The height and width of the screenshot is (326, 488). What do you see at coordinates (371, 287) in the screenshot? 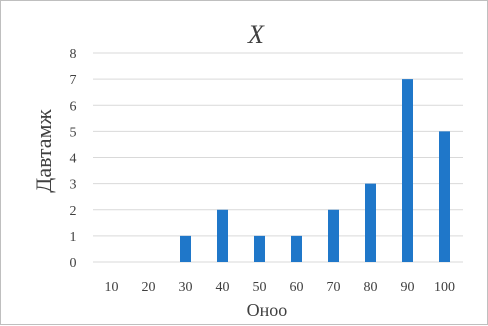
I see `x-tick-label: 80` at bounding box center [371, 287].